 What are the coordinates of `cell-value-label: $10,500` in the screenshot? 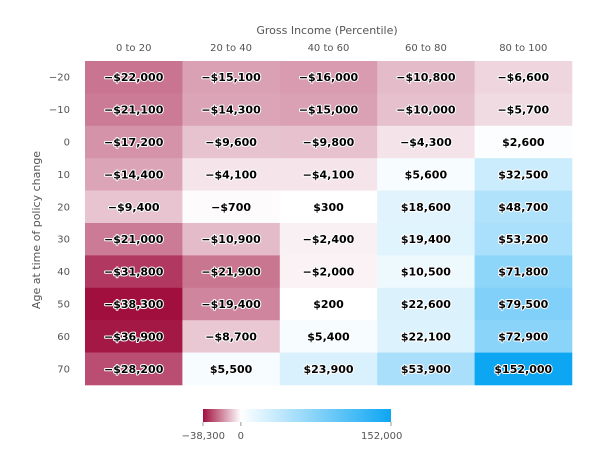 It's located at (426, 272).